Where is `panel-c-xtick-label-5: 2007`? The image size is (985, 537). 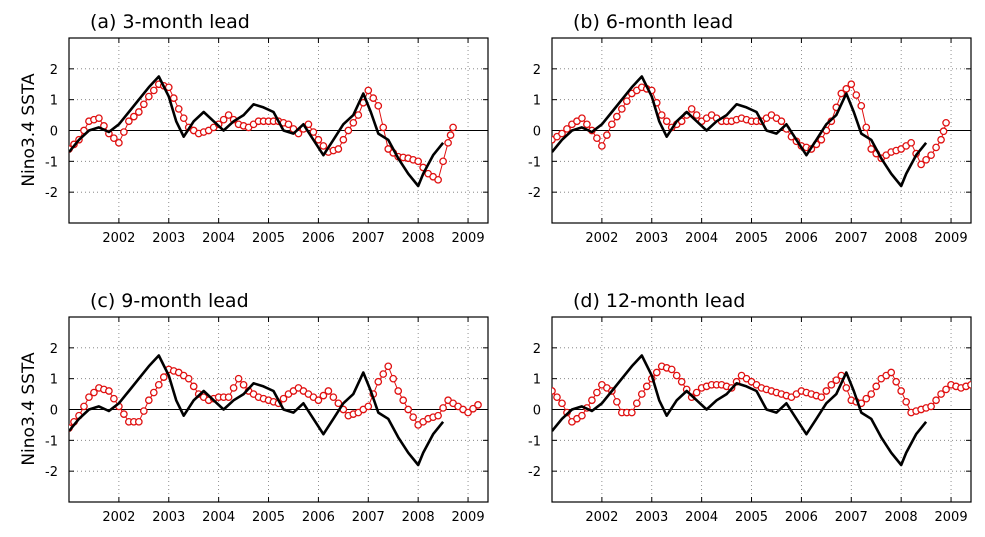 panel-c-xtick-label-5: 2007 is located at coordinates (368, 517).